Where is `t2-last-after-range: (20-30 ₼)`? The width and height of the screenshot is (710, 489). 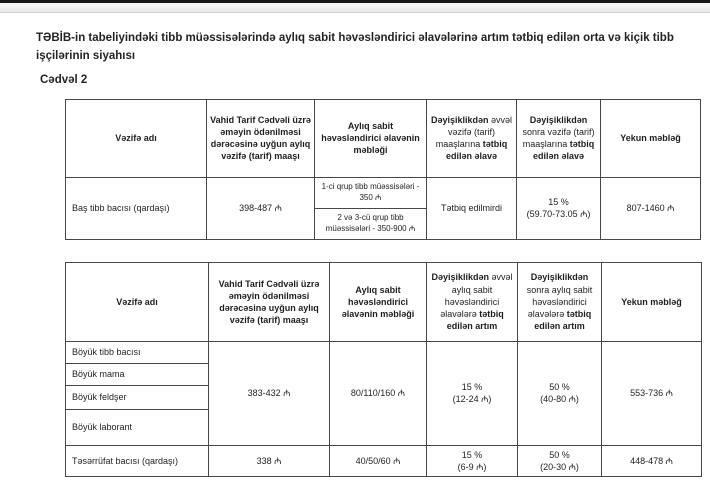
t2-last-after-range: (20-30 ₼) is located at coordinates (559, 466).